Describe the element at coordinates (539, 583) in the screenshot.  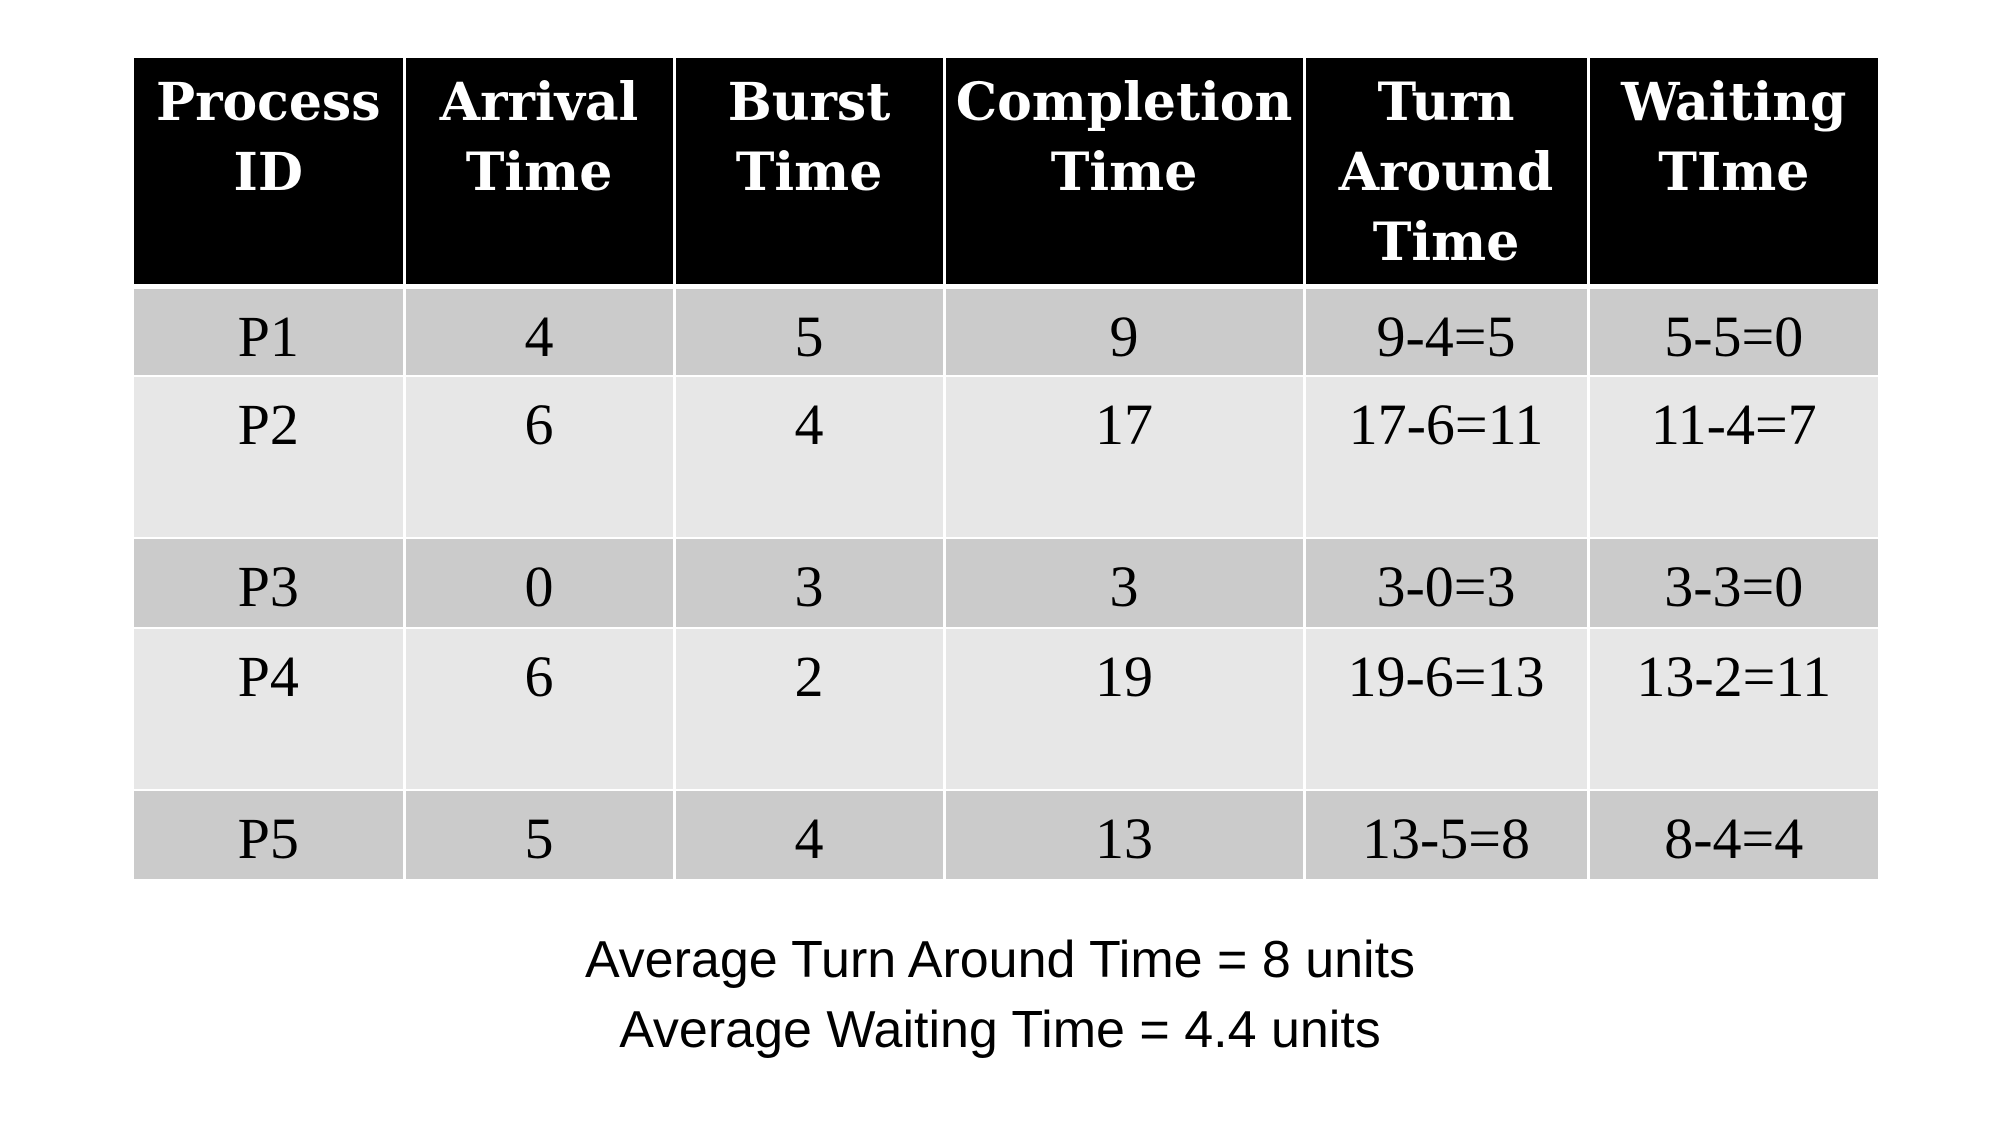
I see `cell-arrival-time: 0` at that location.